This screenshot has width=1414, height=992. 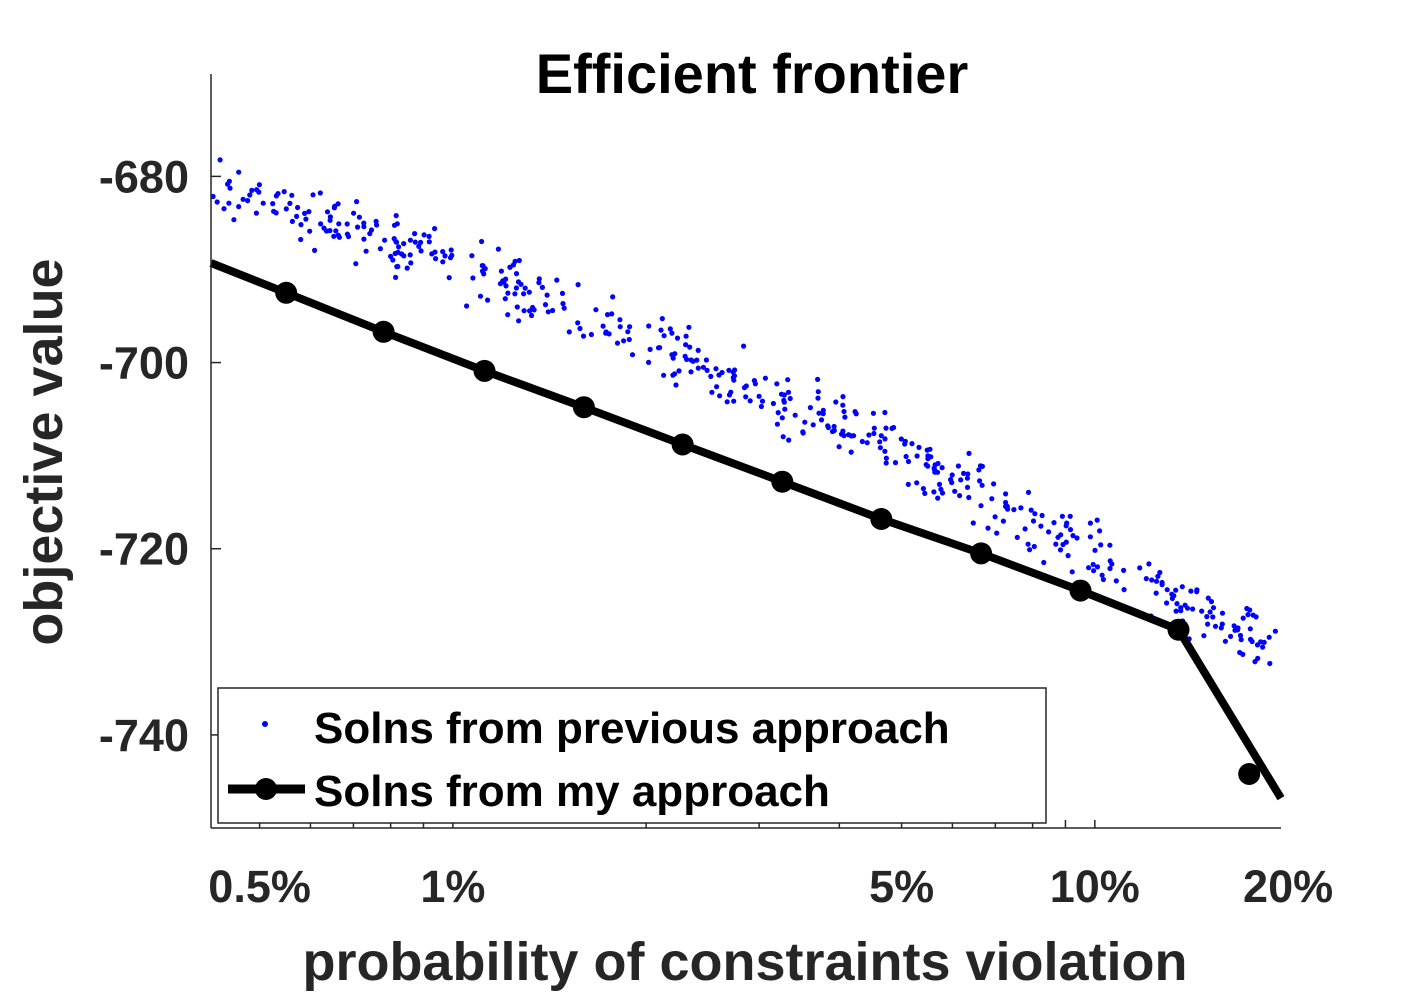 What do you see at coordinates (632, 728) in the screenshot?
I see `legend-label-previous: Solns from previous approach` at bounding box center [632, 728].